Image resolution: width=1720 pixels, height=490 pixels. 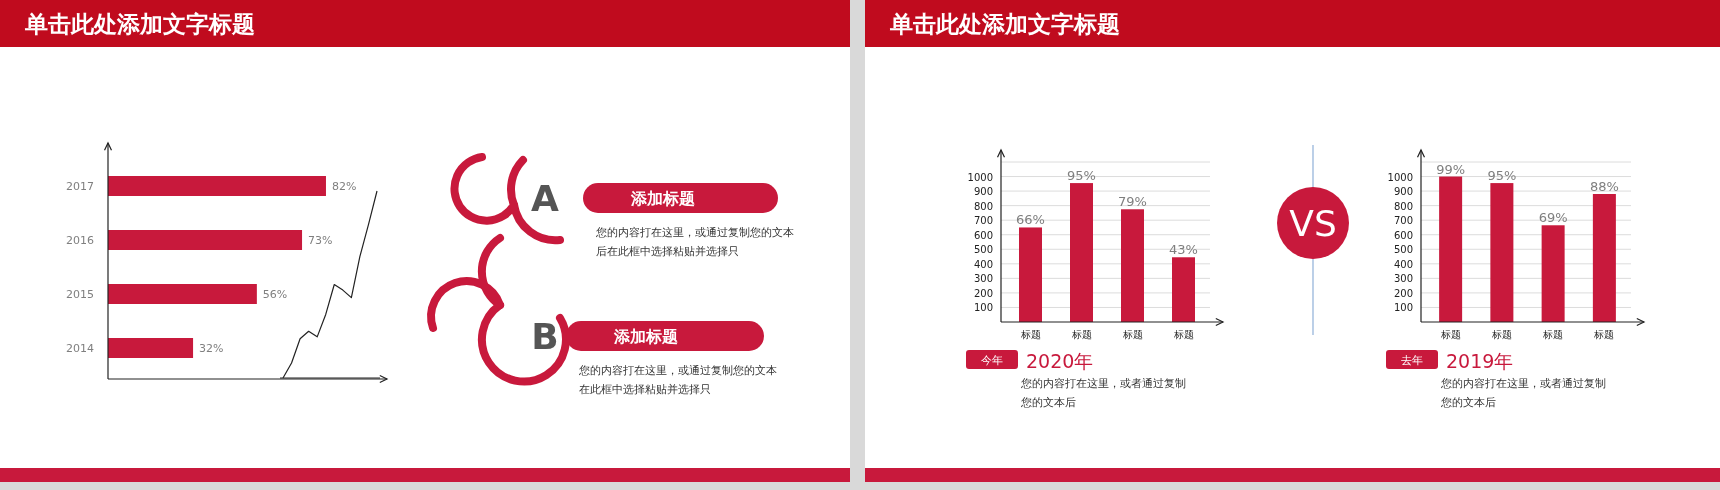 What do you see at coordinates (678, 380) in the screenshot?
I see `text: 您的内容打在这里，或通过复制您的文本在此框中选择粘贴并选择只` at bounding box center [678, 380].